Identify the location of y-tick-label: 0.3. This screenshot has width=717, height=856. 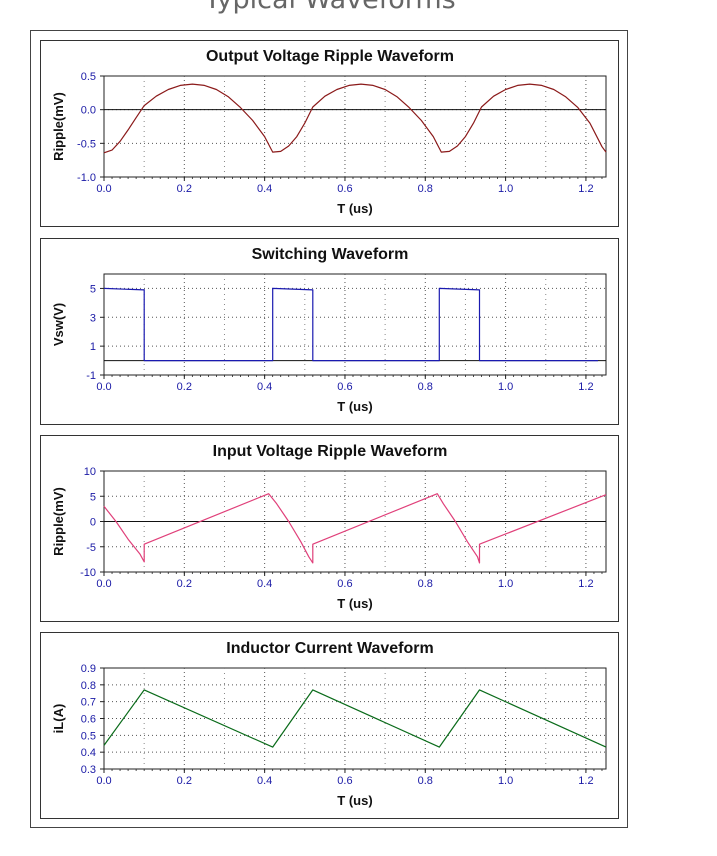
(88, 770).